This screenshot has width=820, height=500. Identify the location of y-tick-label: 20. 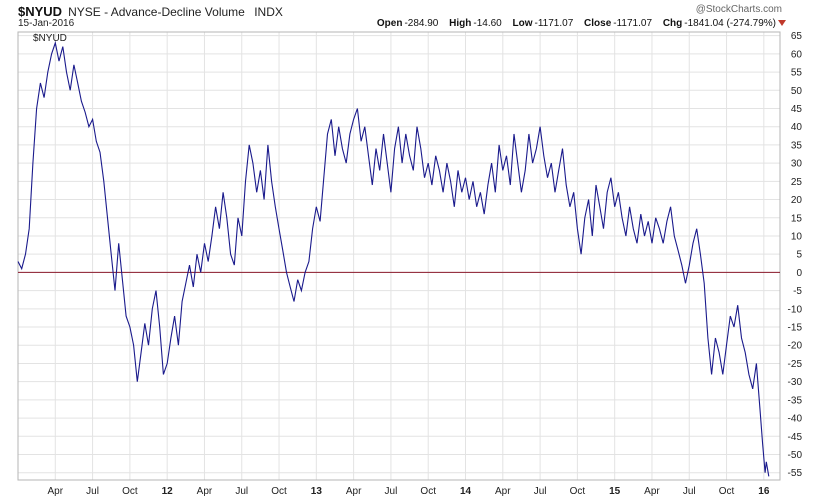
(797, 200).